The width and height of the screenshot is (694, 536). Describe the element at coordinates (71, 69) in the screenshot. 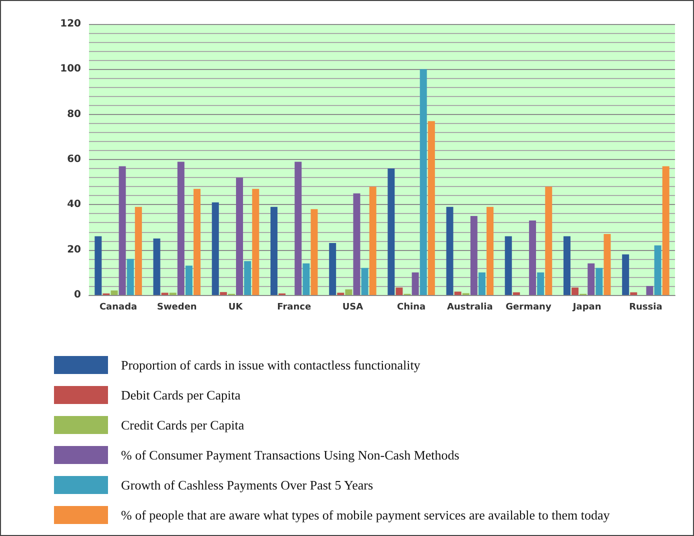

I see `y-tick-label: 100` at that location.